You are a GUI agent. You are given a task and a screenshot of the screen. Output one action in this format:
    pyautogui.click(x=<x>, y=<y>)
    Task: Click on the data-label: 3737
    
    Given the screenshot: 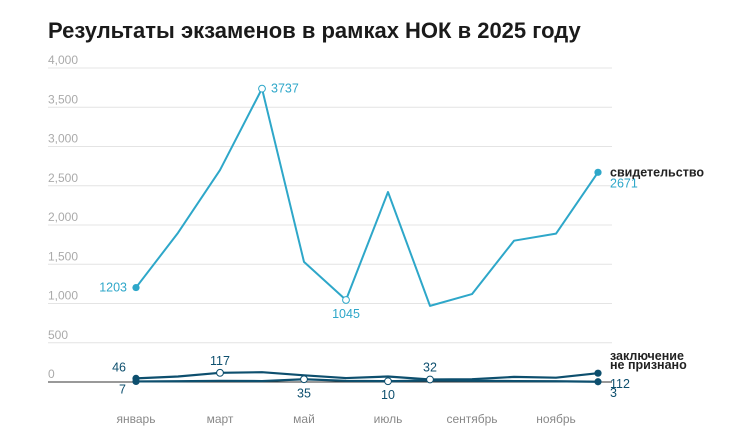 What is the action you would take?
    pyautogui.click(x=285, y=89)
    